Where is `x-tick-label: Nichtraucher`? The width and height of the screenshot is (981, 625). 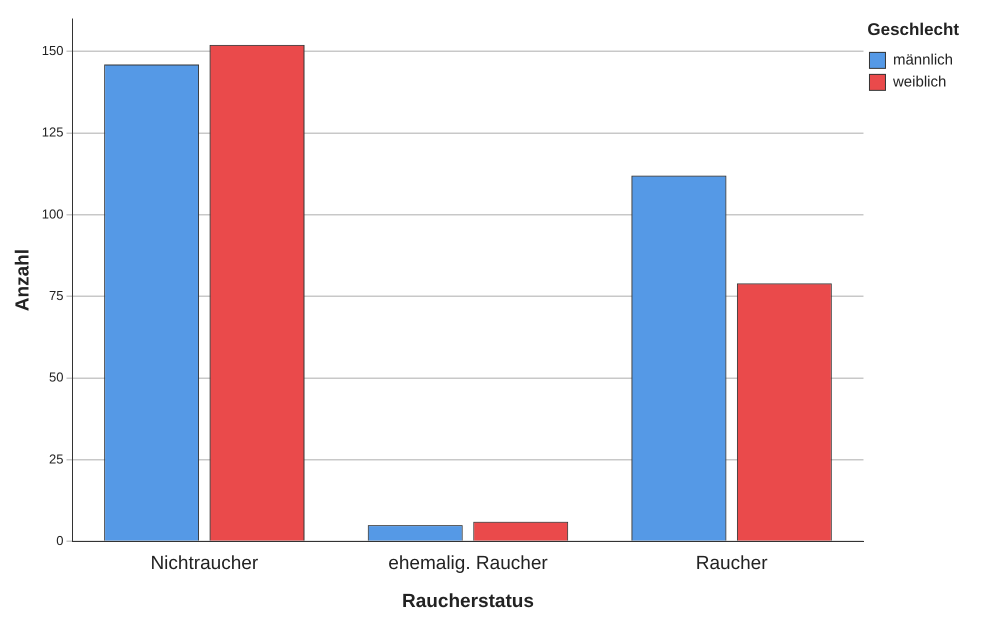 x-tick-label: Nichtraucher is located at coordinates (204, 563).